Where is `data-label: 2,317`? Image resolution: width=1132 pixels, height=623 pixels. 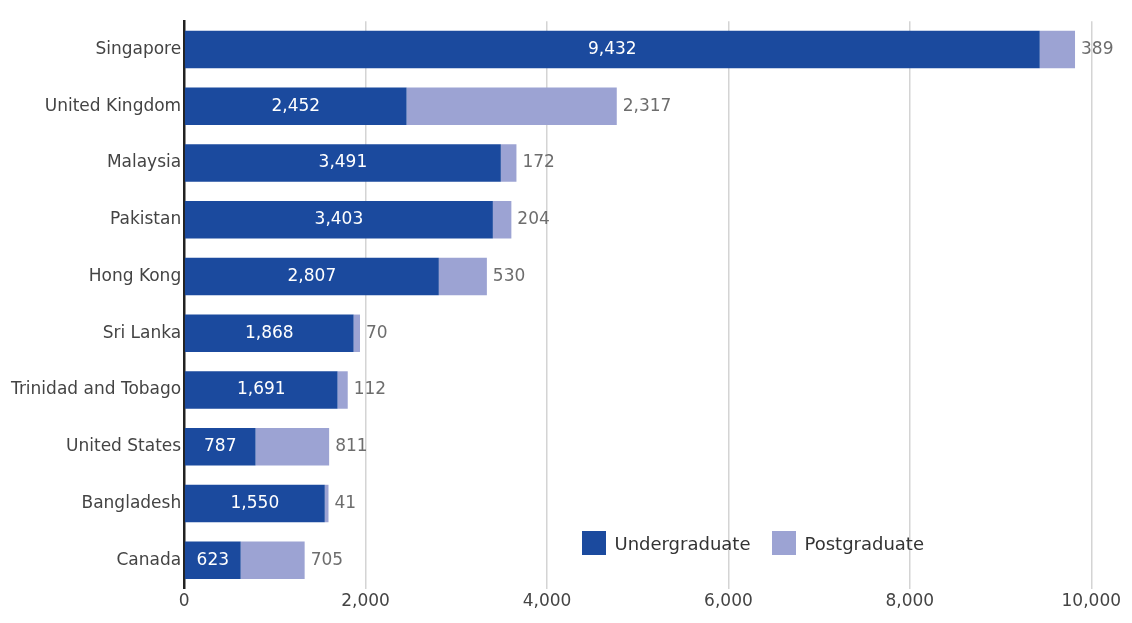 data-label: 2,317 is located at coordinates (647, 104).